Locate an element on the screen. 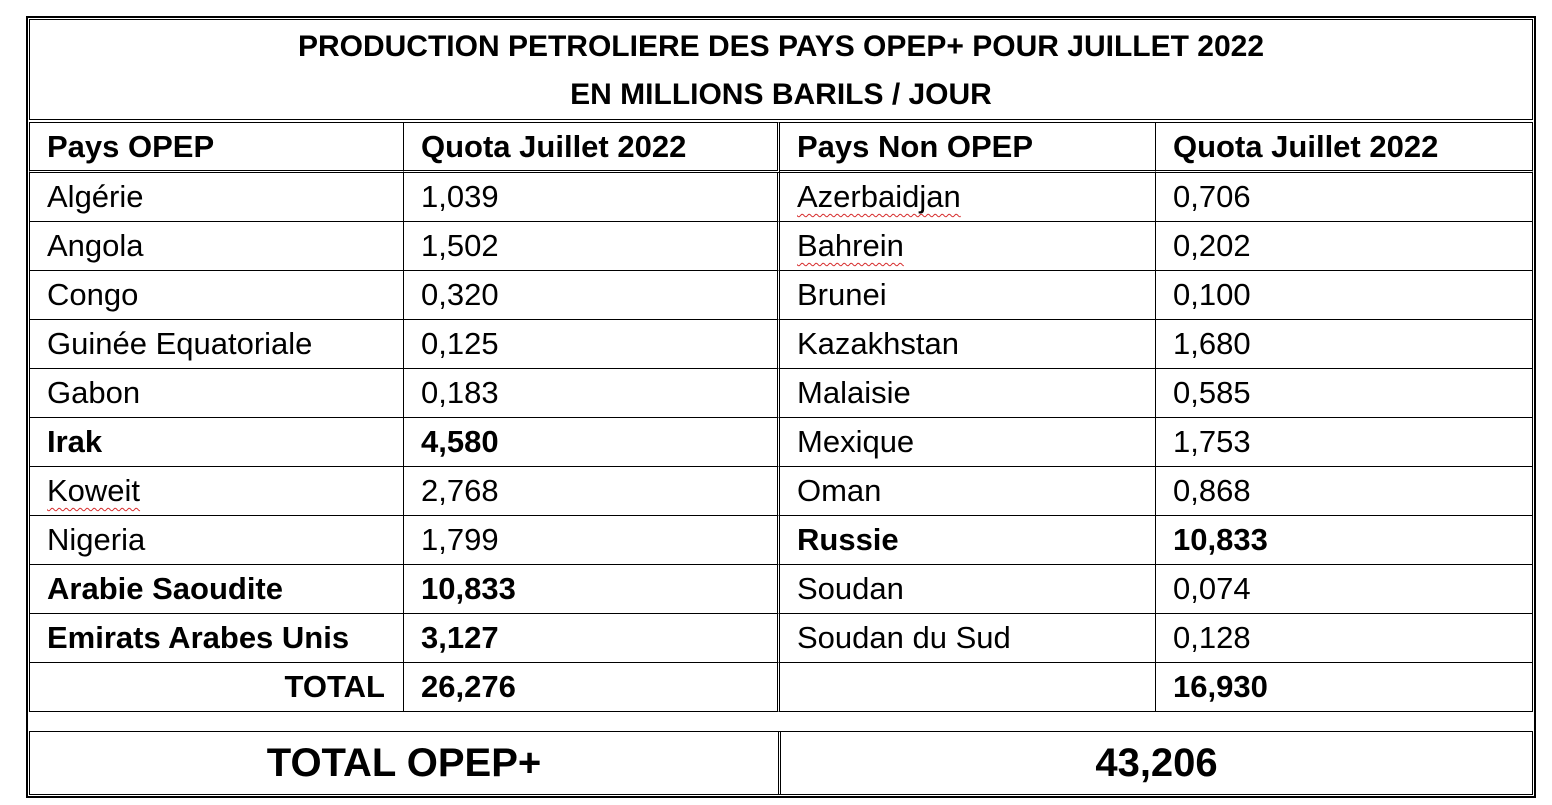 The height and width of the screenshot is (805, 1552). header-opep-quota: Quota Juillet 2022 is located at coordinates (592, 147).